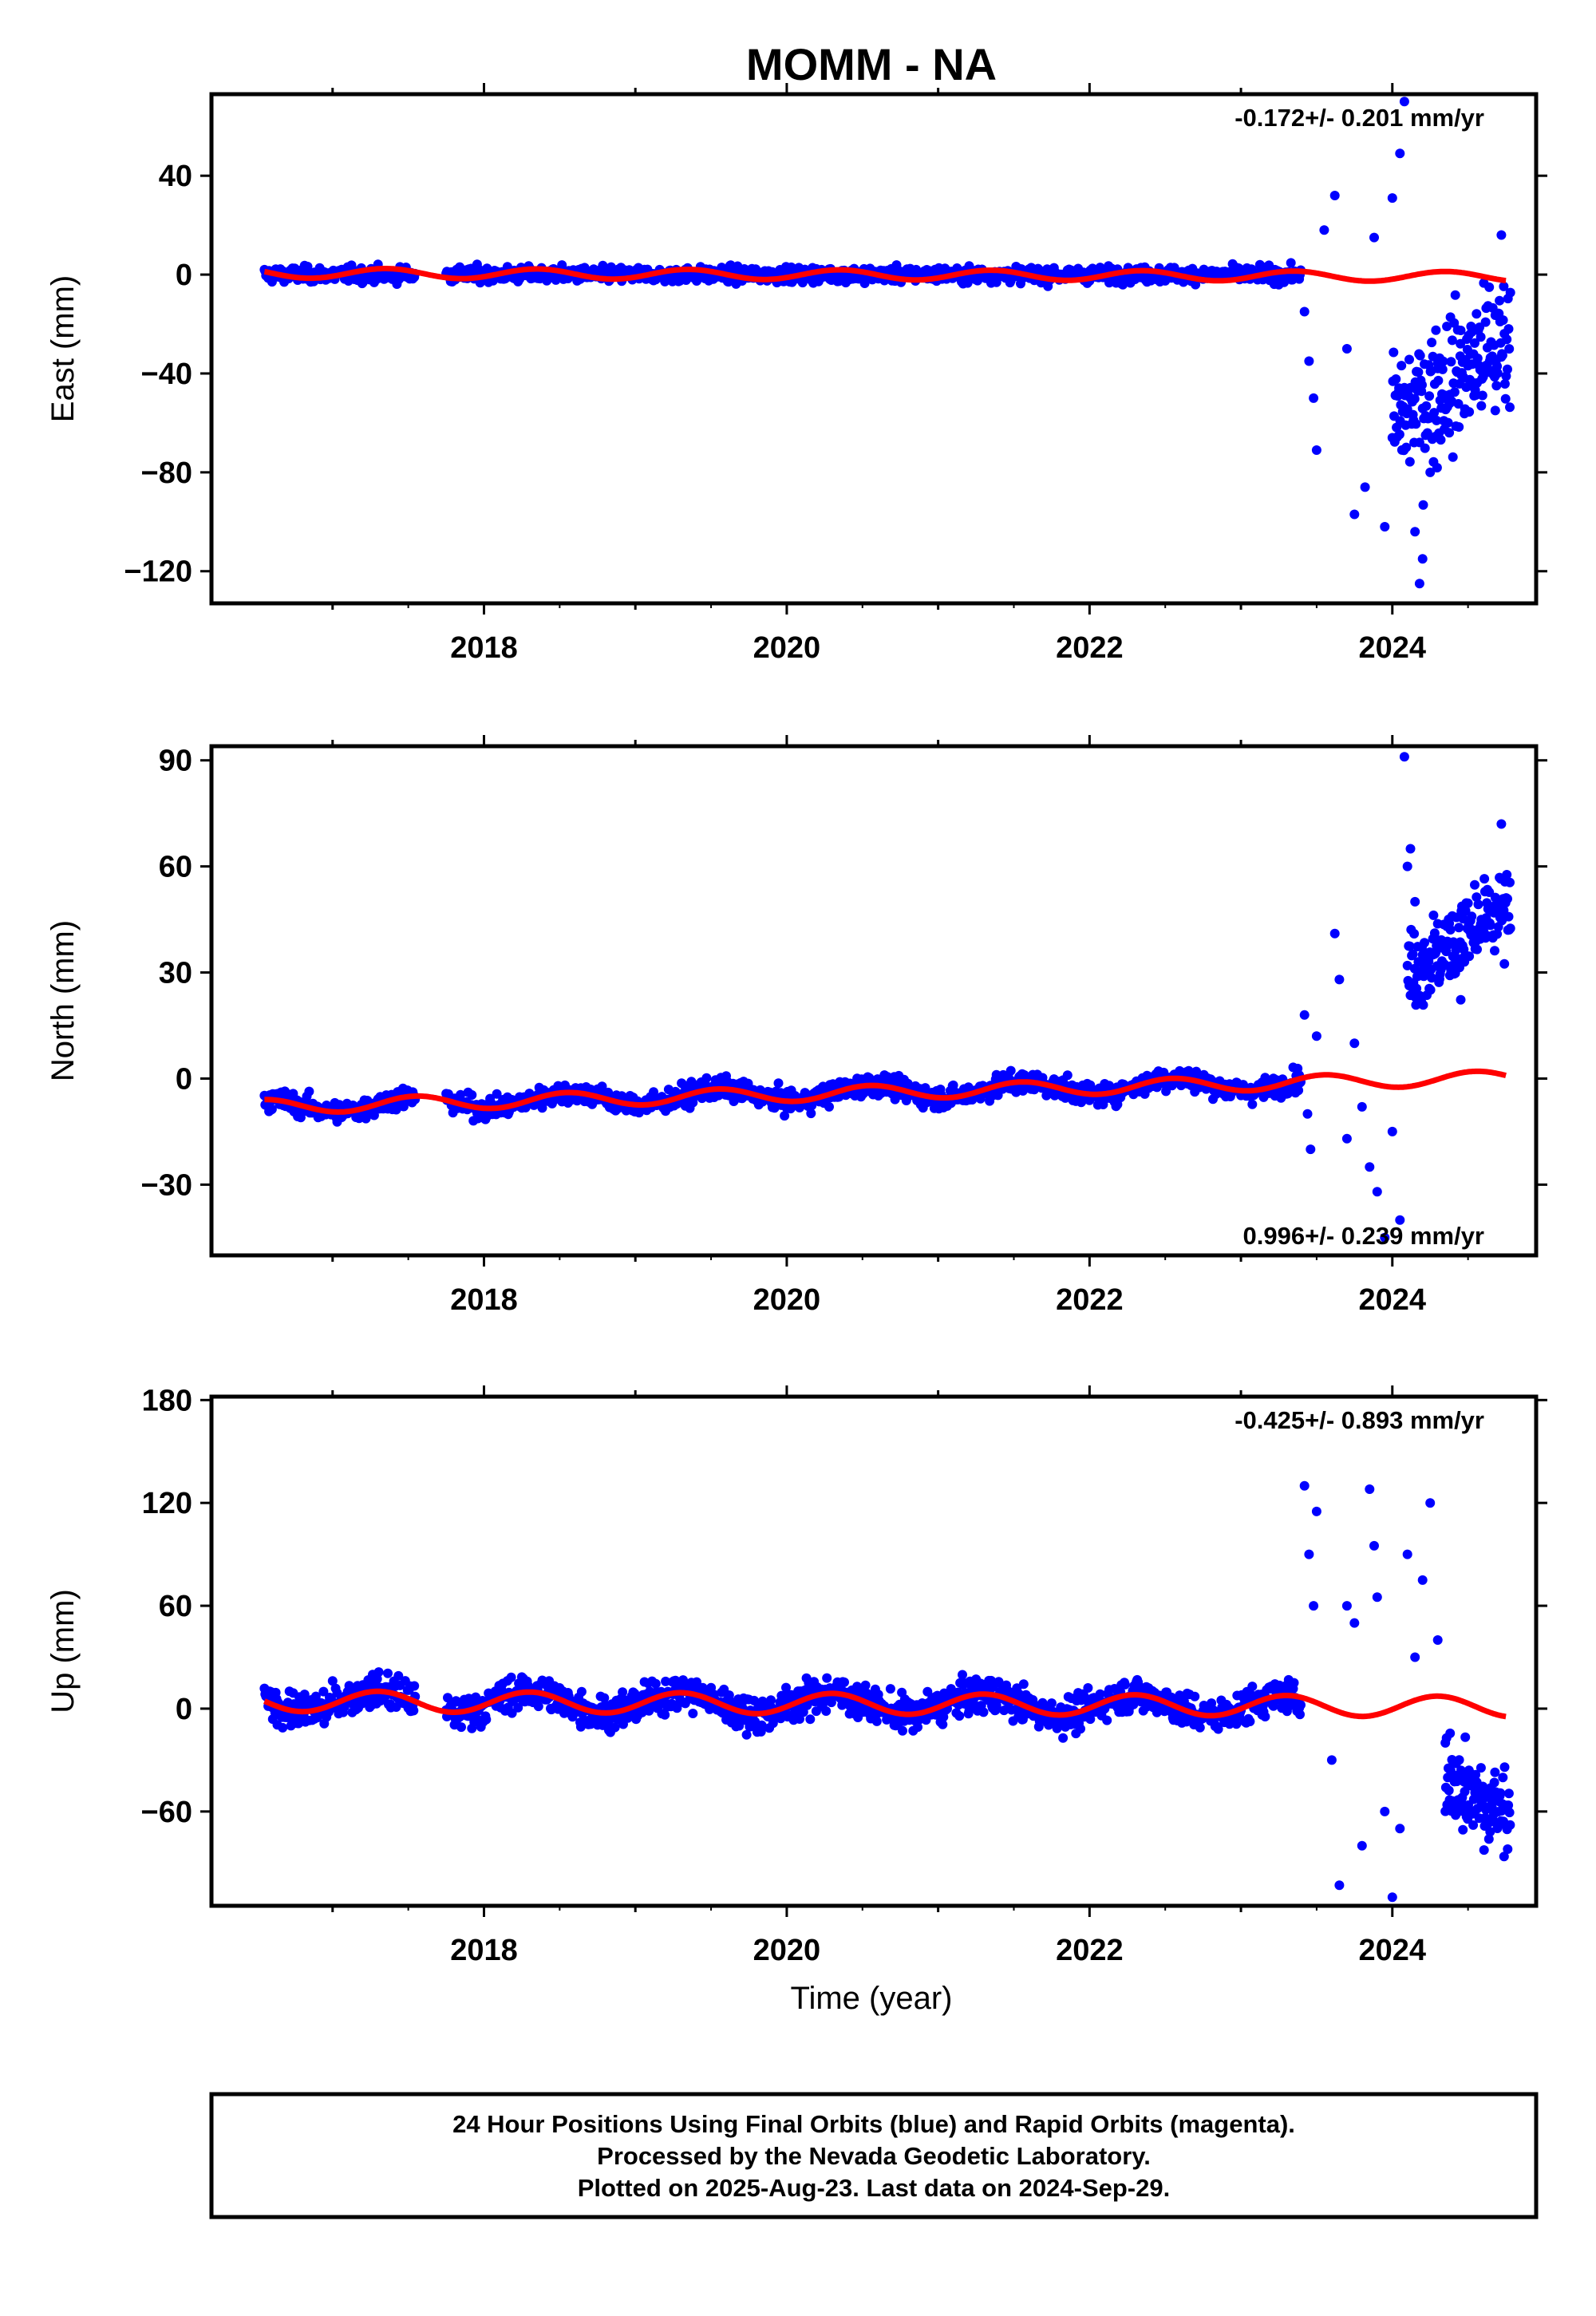 The height and width of the screenshot is (2316, 1596). I want to click on chart-title: MOMM - NA, so click(871, 64).